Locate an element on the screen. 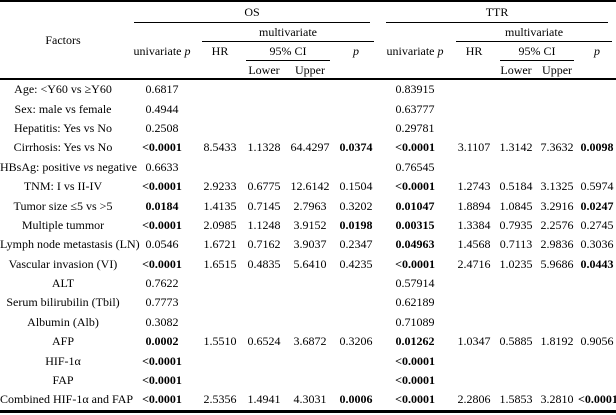 This screenshot has width=616, height=415. p-header-os: p is located at coordinates (356, 61).